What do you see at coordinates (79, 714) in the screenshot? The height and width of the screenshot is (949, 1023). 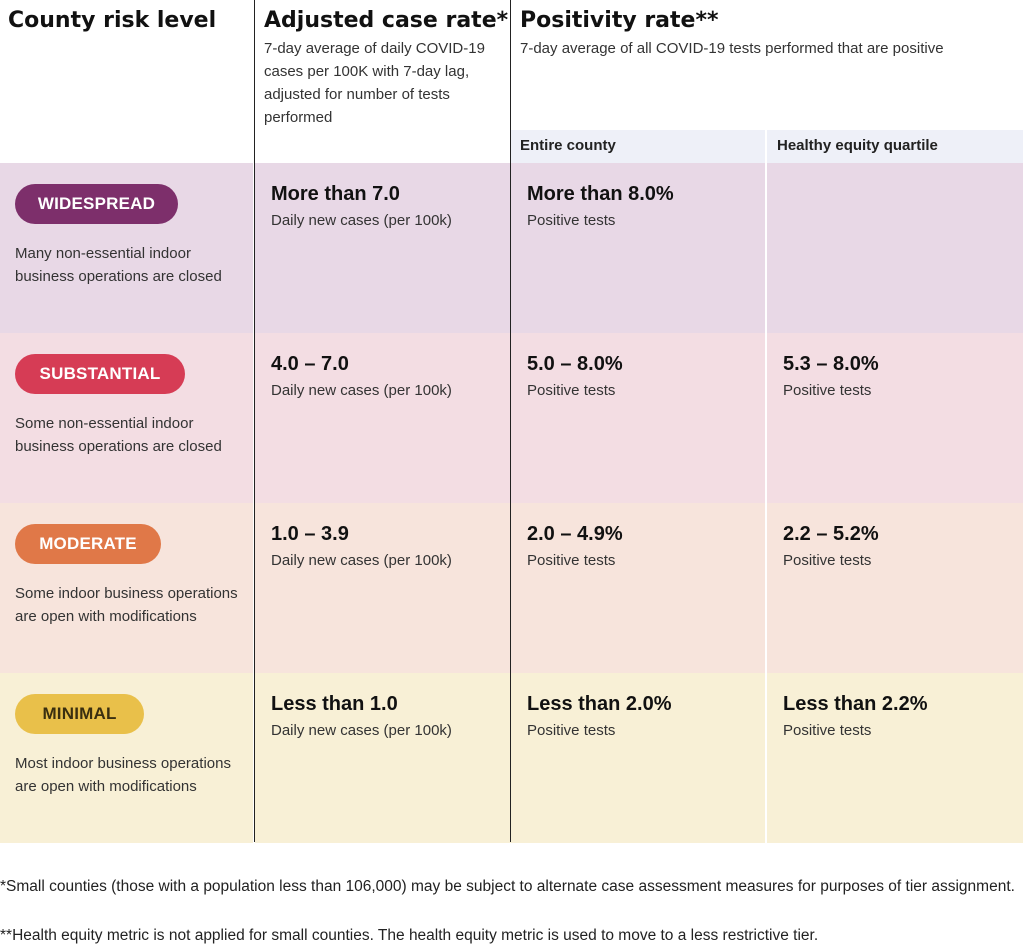 I see `minimal-tier-badge: MINIMAL` at bounding box center [79, 714].